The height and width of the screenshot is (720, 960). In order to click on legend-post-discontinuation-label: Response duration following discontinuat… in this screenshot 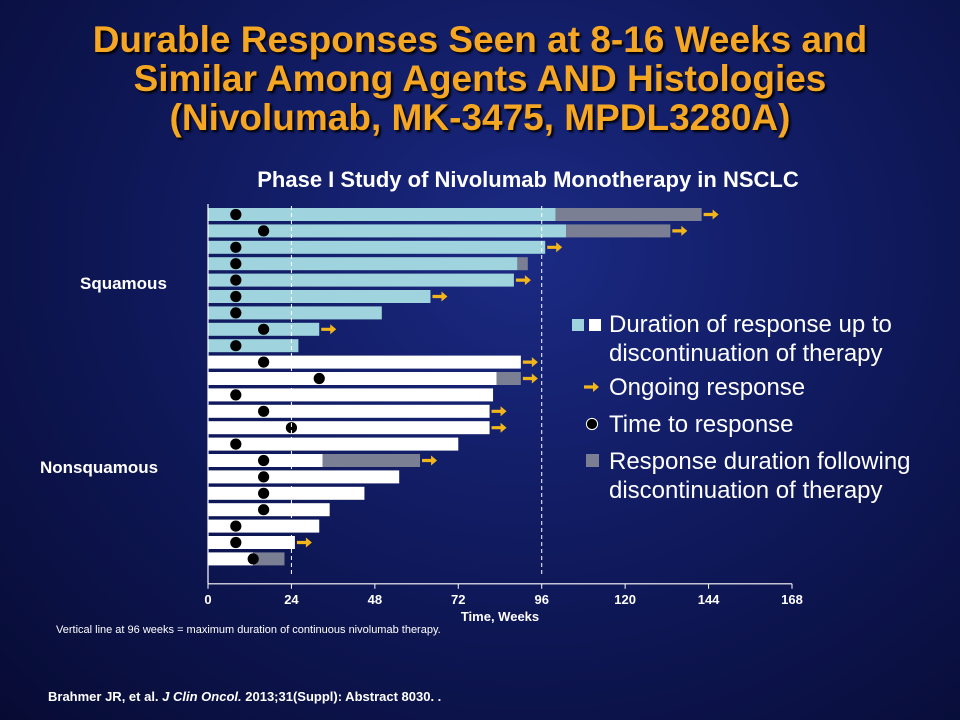, I will do `click(760, 476)`.